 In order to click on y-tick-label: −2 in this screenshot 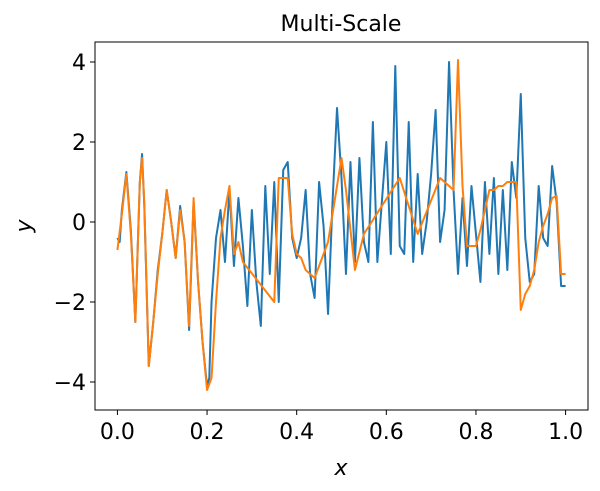, I will do `click(70, 303)`.